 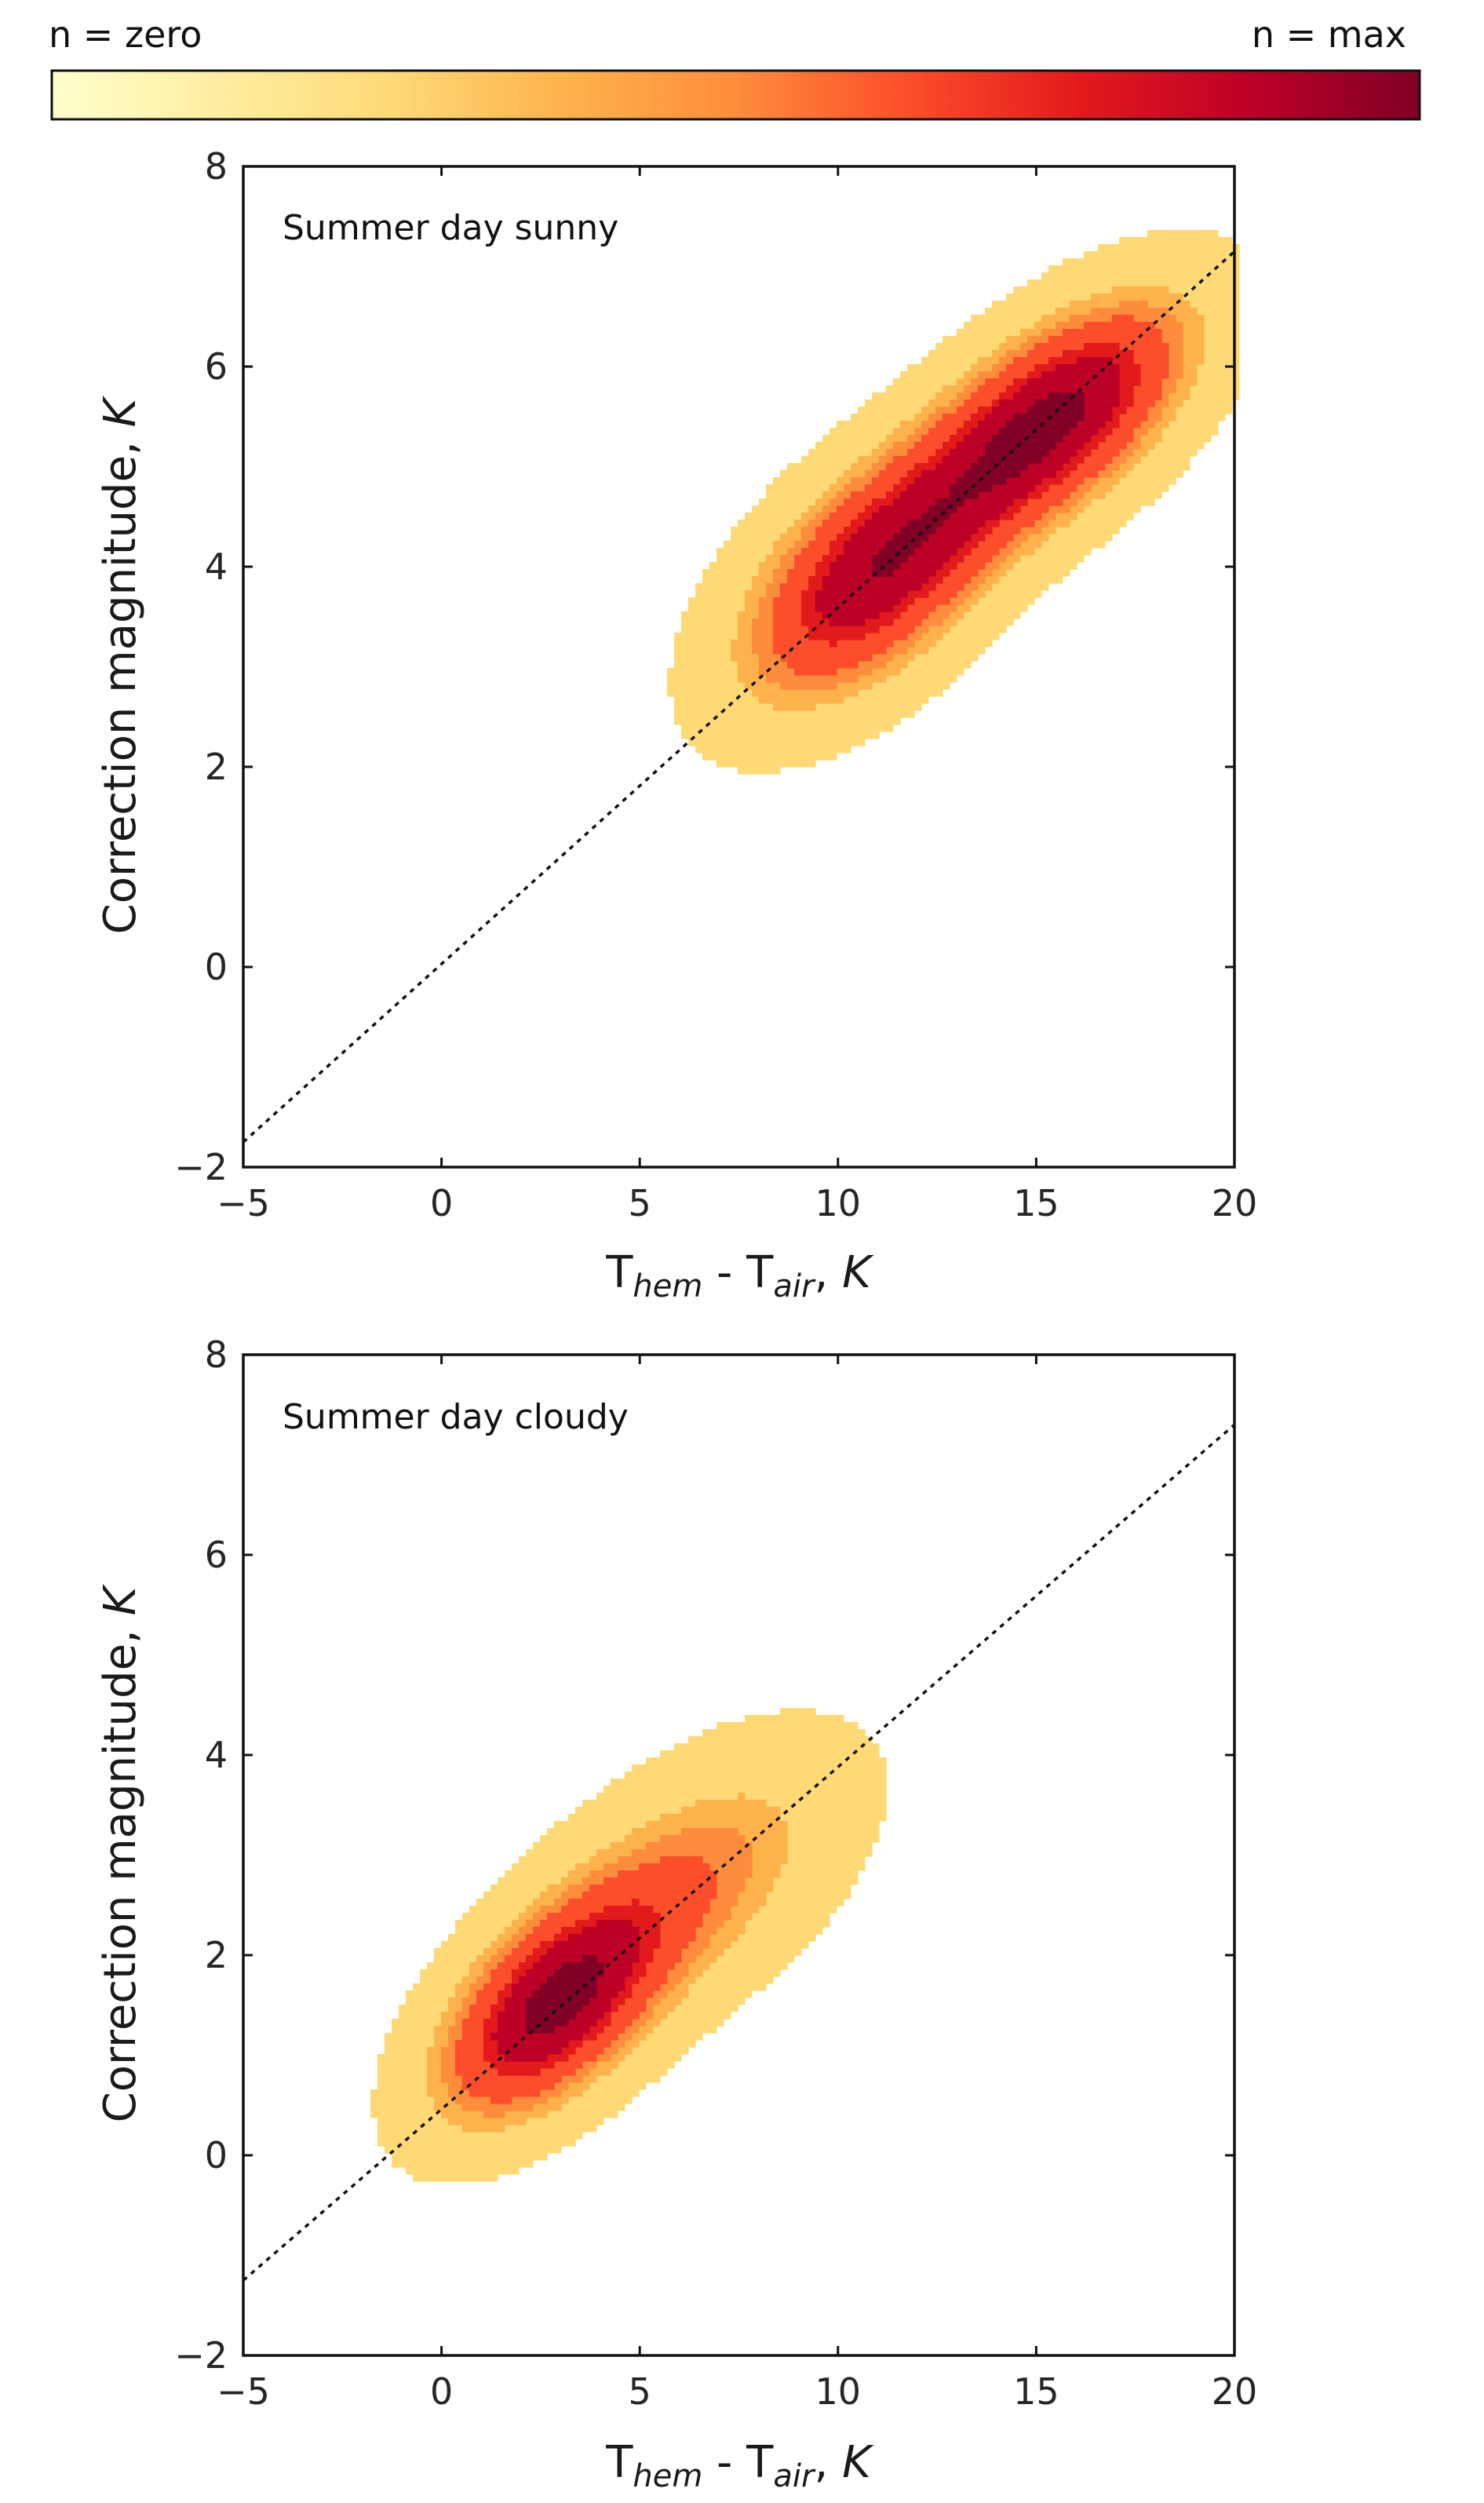 I want to click on panel-title: Summer day sunny, so click(x=450, y=228).